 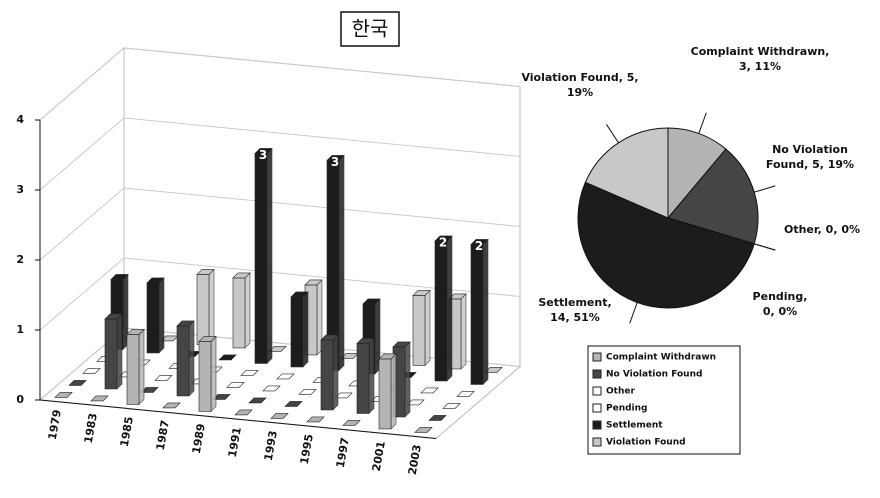 What do you see at coordinates (163, 435) in the screenshot?
I see `x-tick-label: 1987` at bounding box center [163, 435].